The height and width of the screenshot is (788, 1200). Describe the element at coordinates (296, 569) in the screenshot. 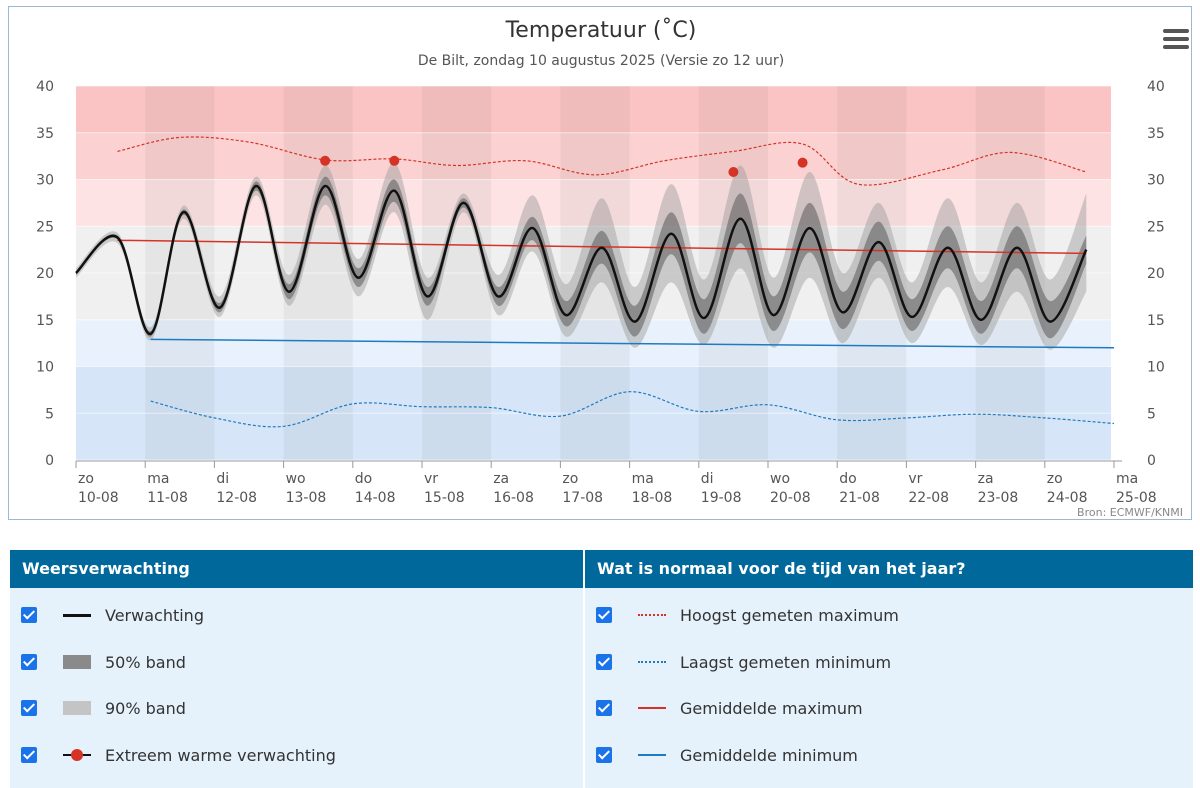

I see `forecast-legend-header: Weersverwachting` at that location.